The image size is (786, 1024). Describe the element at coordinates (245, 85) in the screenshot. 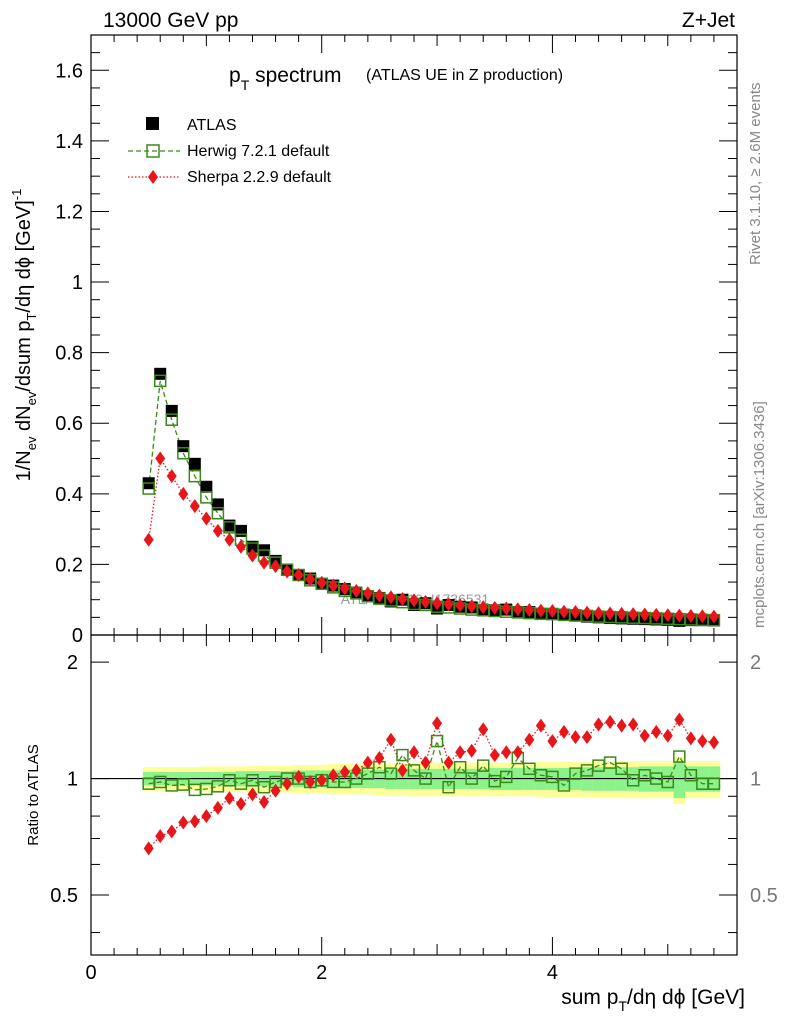

I see `title-sub: T` at that location.